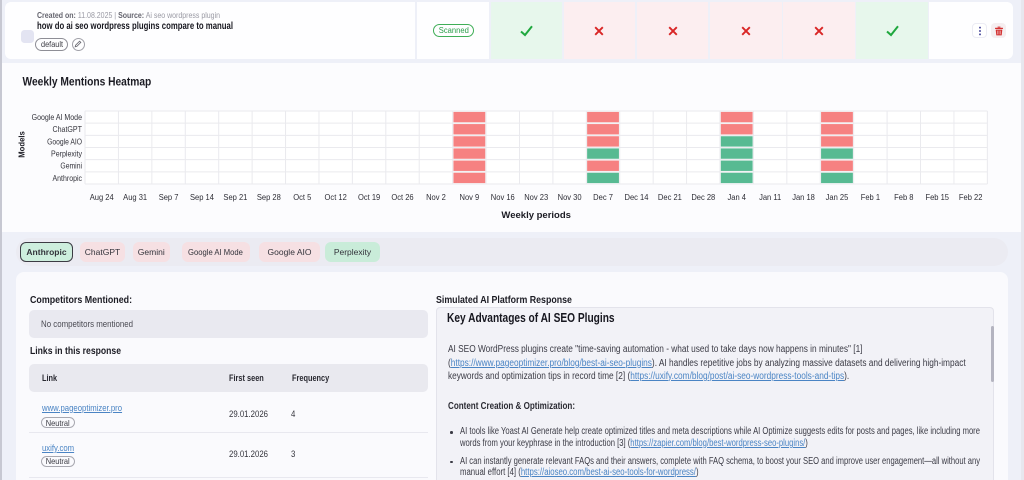 The width and height of the screenshot is (1024, 480). I want to click on svg-text: Dec 28, so click(703, 198).